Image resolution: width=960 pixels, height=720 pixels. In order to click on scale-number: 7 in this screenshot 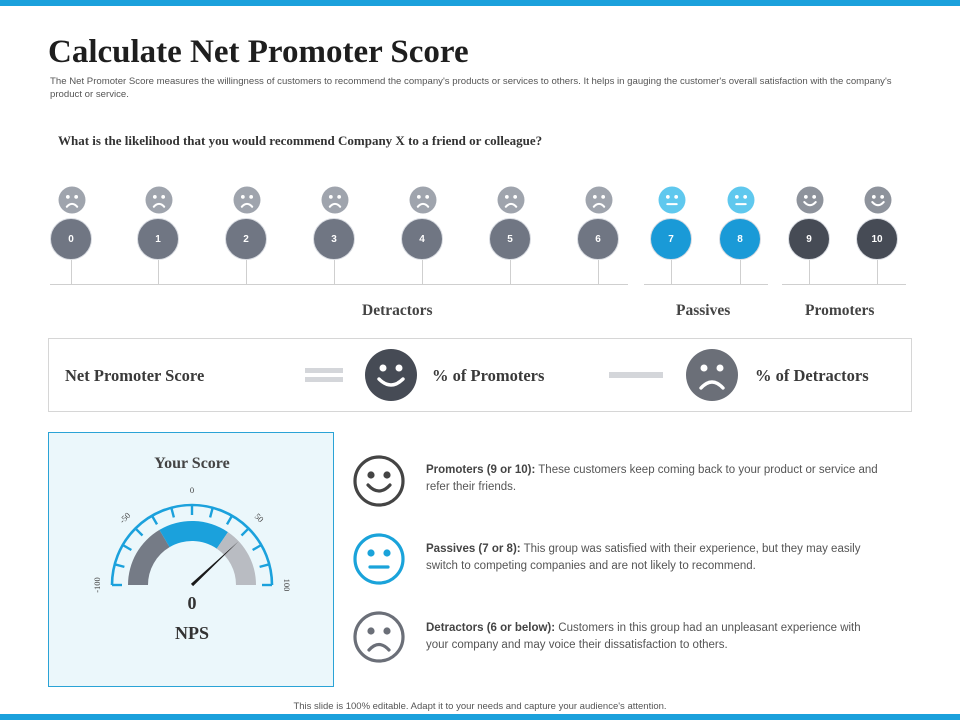, I will do `click(671, 239)`.